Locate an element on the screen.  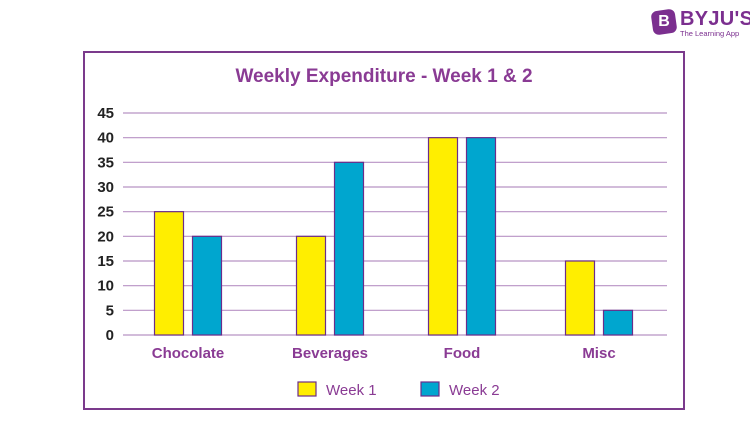
y-tick-label: 40 is located at coordinates (105, 138).